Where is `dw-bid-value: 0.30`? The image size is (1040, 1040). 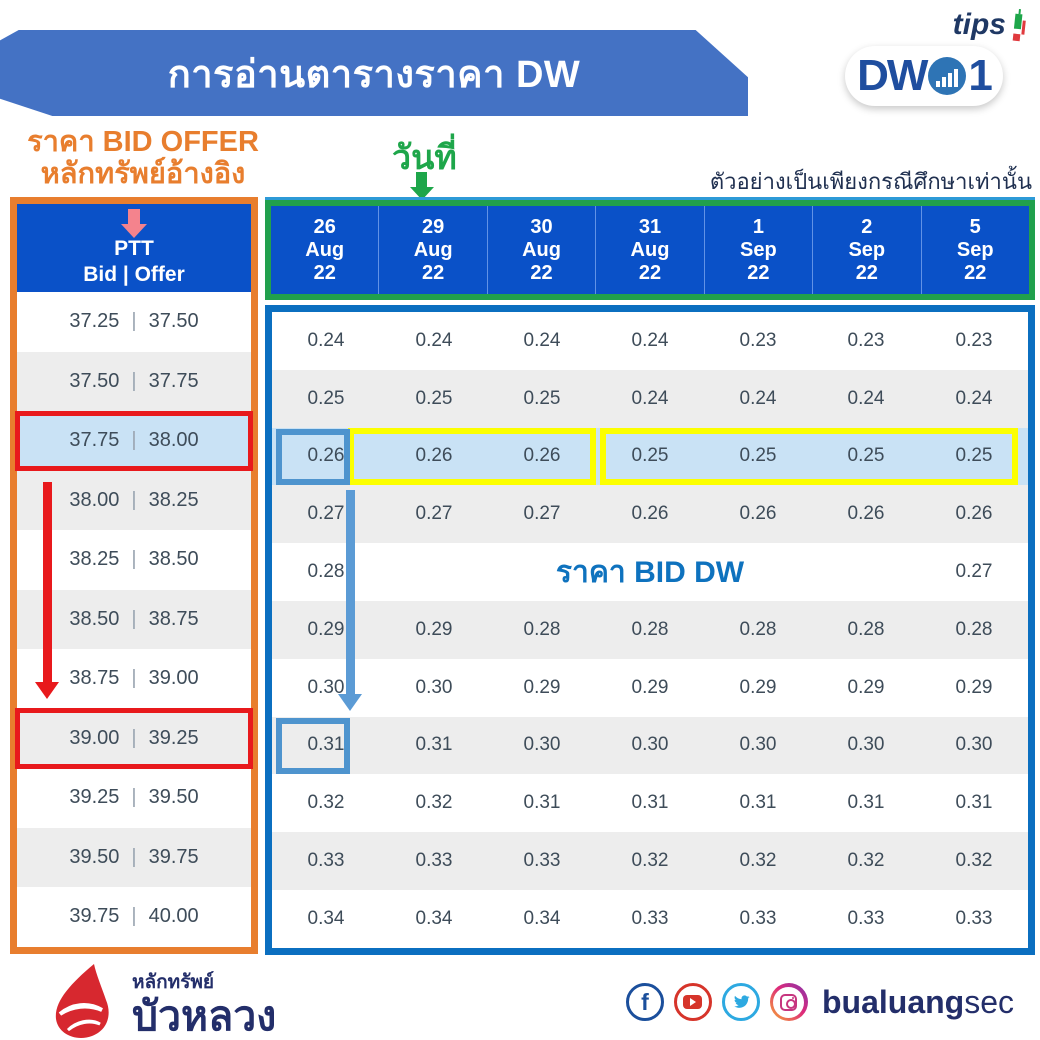 dw-bid-value: 0.30 is located at coordinates (650, 745).